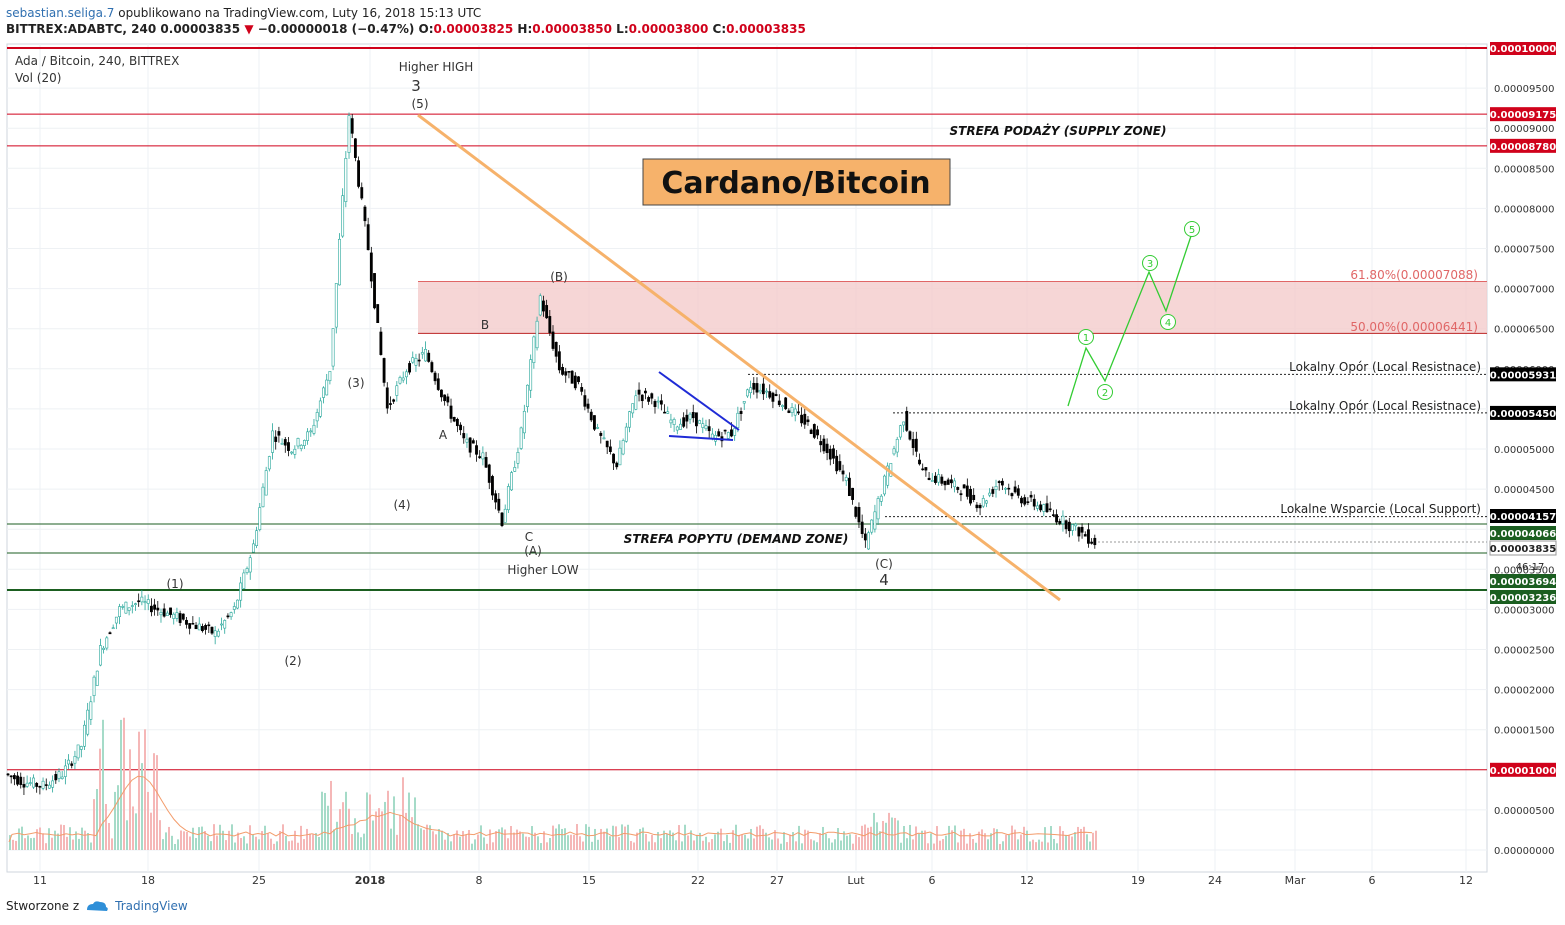 This screenshot has height=925, width=1565. I want to click on y-tick-label: 0.00002000, so click(1524, 691).